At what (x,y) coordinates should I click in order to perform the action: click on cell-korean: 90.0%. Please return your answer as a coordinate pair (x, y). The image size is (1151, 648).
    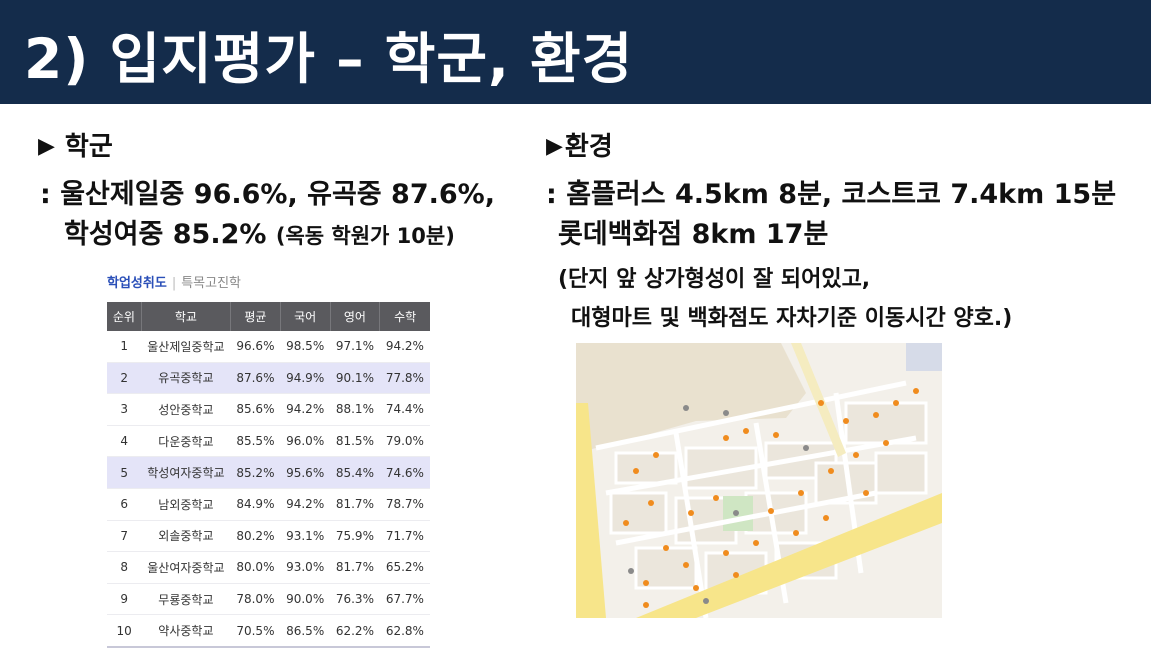
    Looking at the image, I should click on (305, 599).